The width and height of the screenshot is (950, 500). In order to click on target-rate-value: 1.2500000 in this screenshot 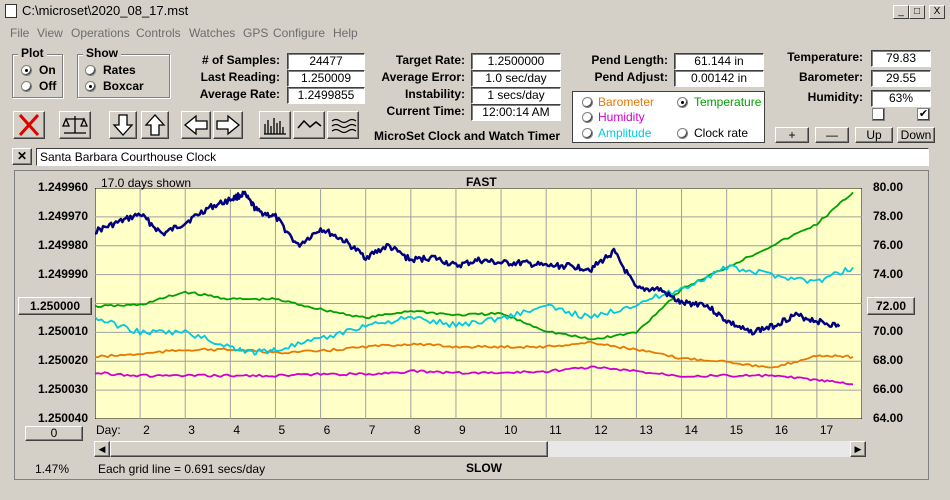, I will do `click(516, 61)`.